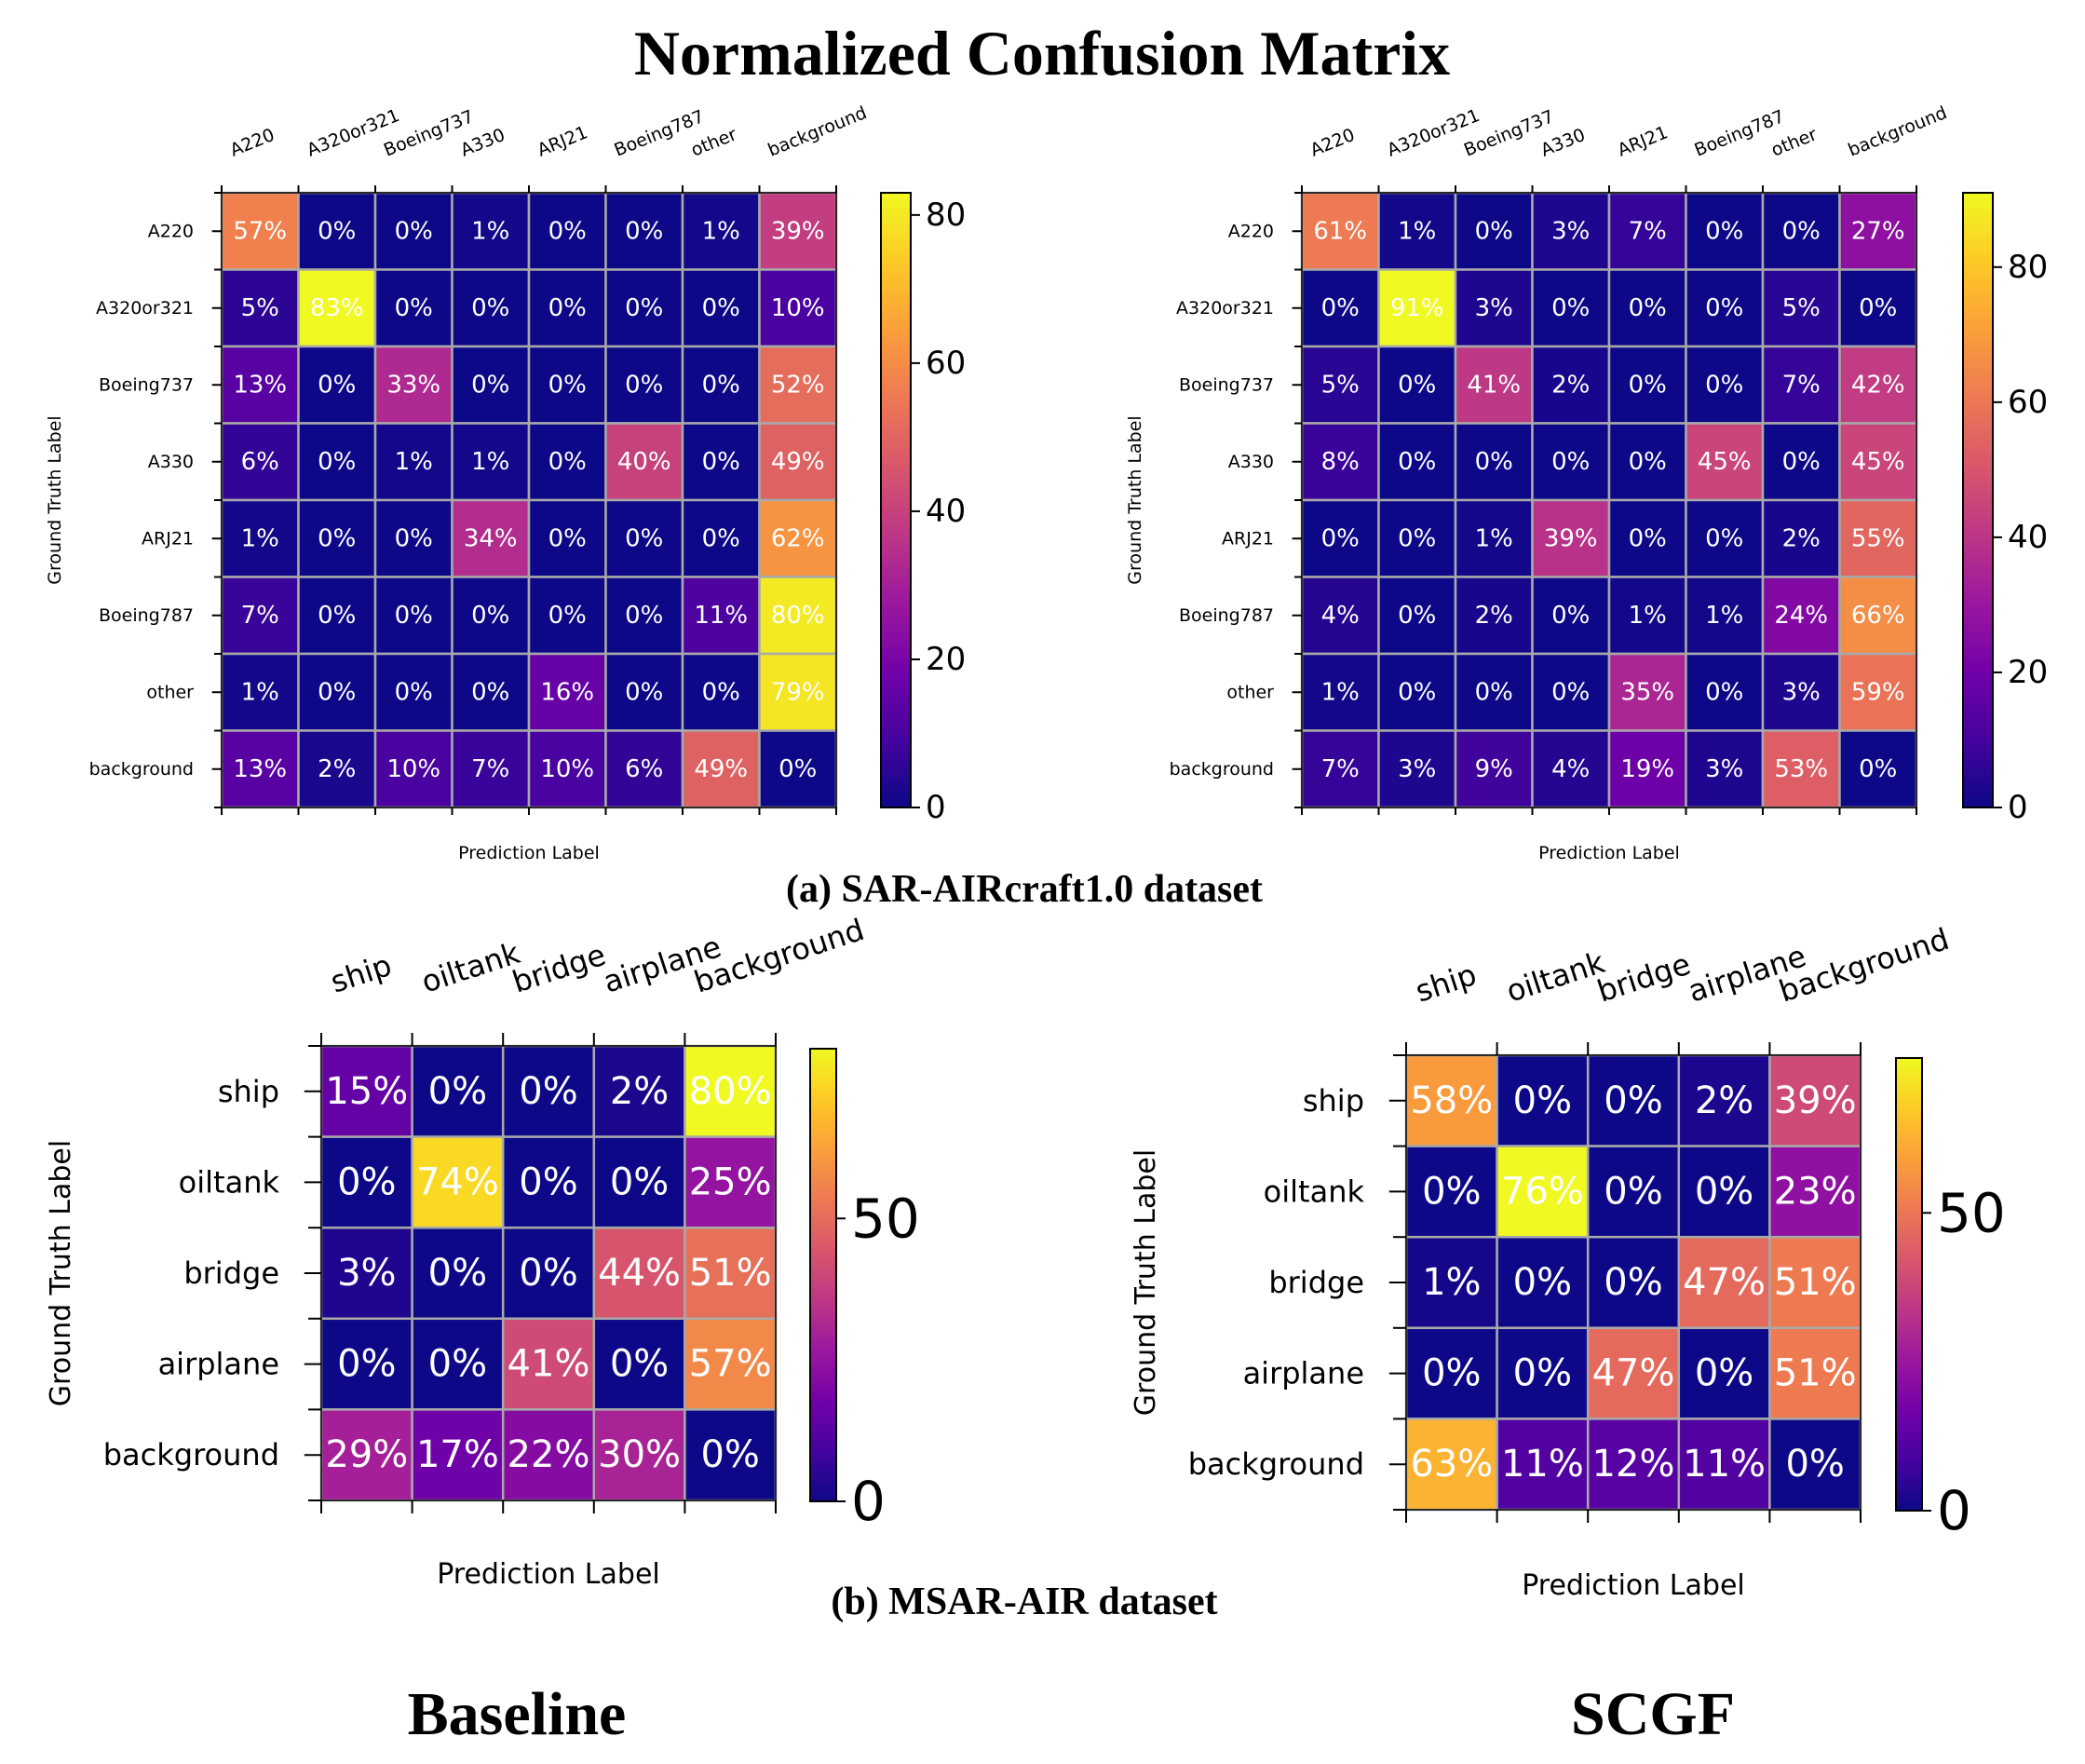 The height and width of the screenshot is (1764, 2085). Describe the element at coordinates (457, 1181) in the screenshot. I see `cell-value-label: 74%` at that location.